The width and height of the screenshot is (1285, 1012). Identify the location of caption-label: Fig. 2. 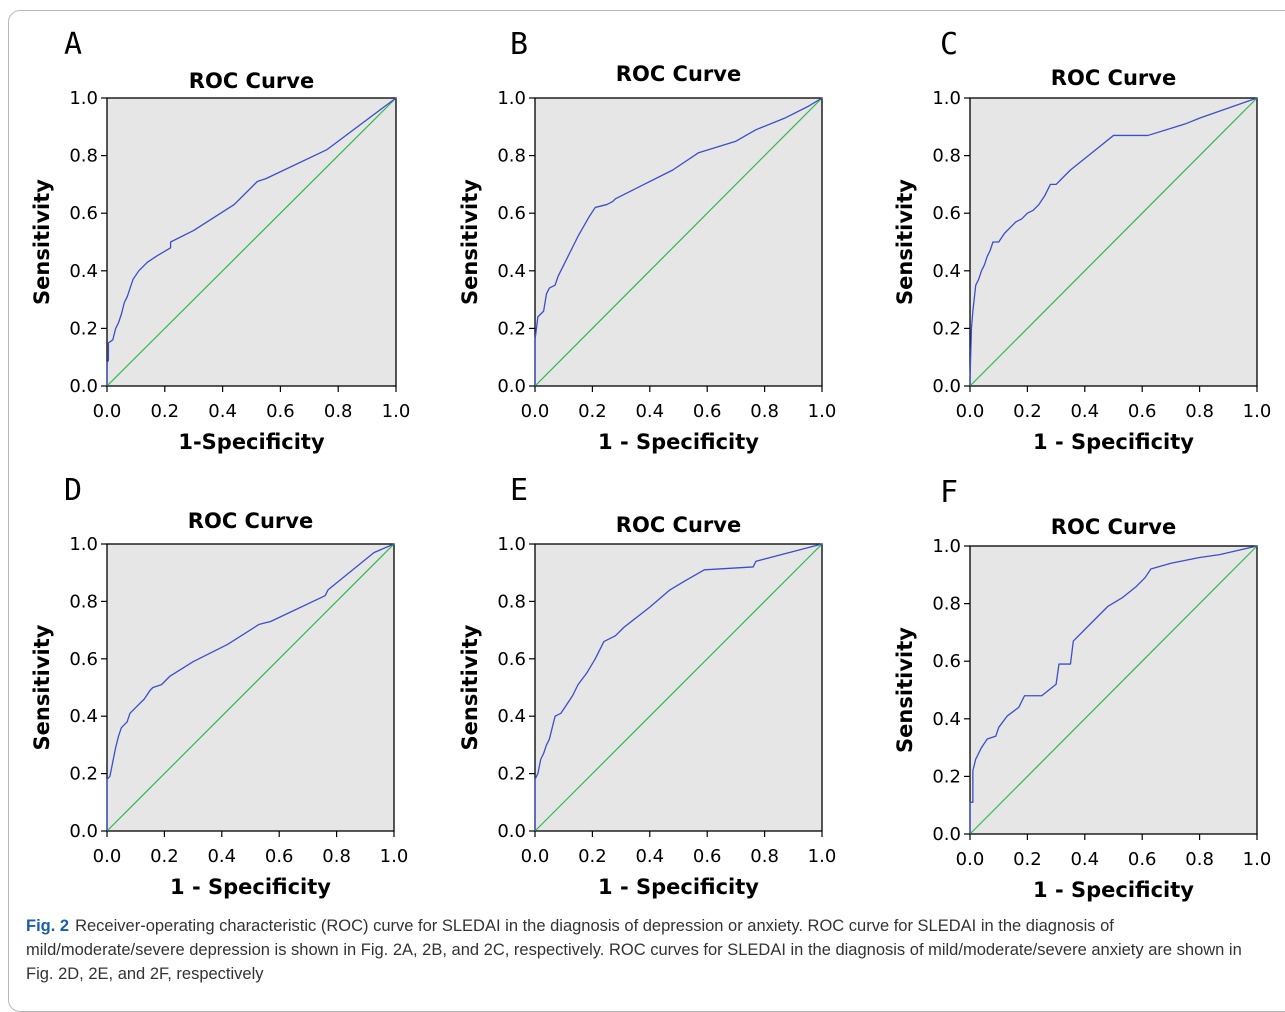
(48, 926).